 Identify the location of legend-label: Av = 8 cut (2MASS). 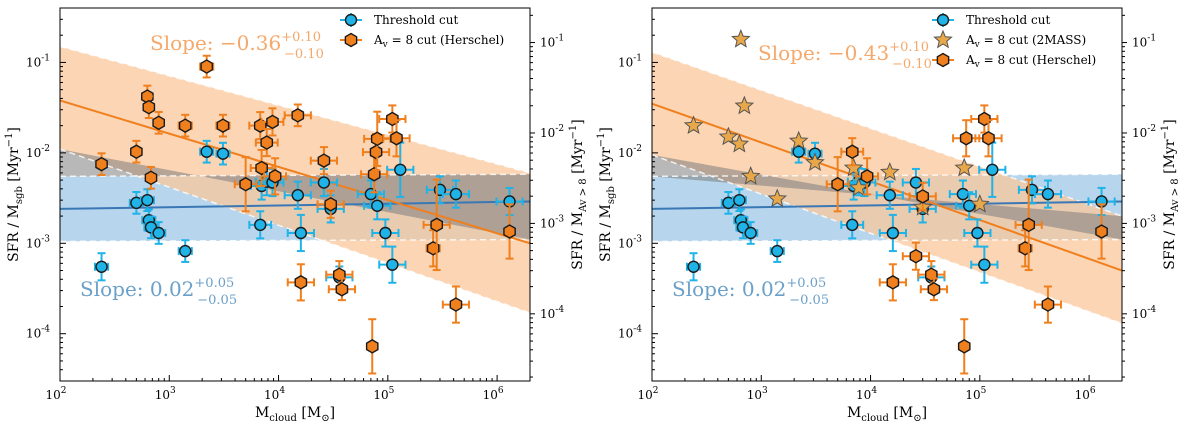
(1025, 41).